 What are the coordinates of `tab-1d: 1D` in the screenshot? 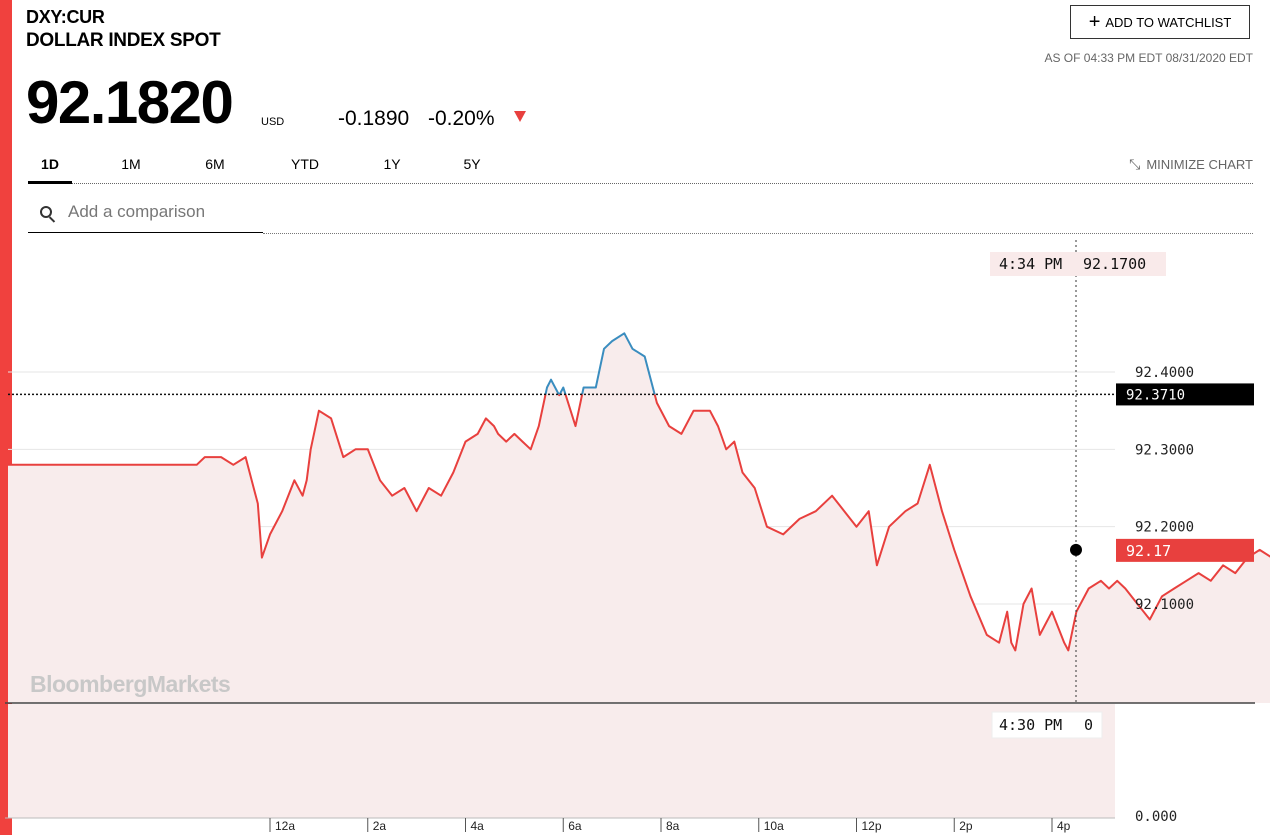 It's located at (50, 168).